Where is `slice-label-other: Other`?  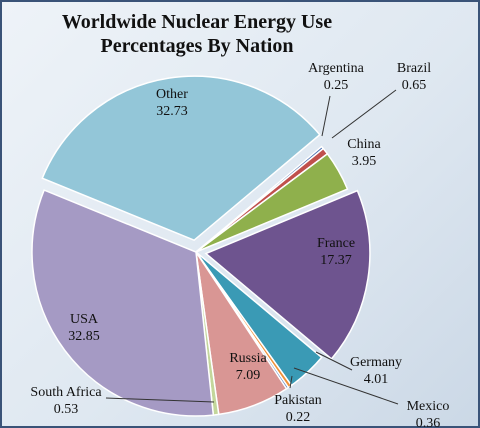 slice-label-other: Other is located at coordinates (172, 94).